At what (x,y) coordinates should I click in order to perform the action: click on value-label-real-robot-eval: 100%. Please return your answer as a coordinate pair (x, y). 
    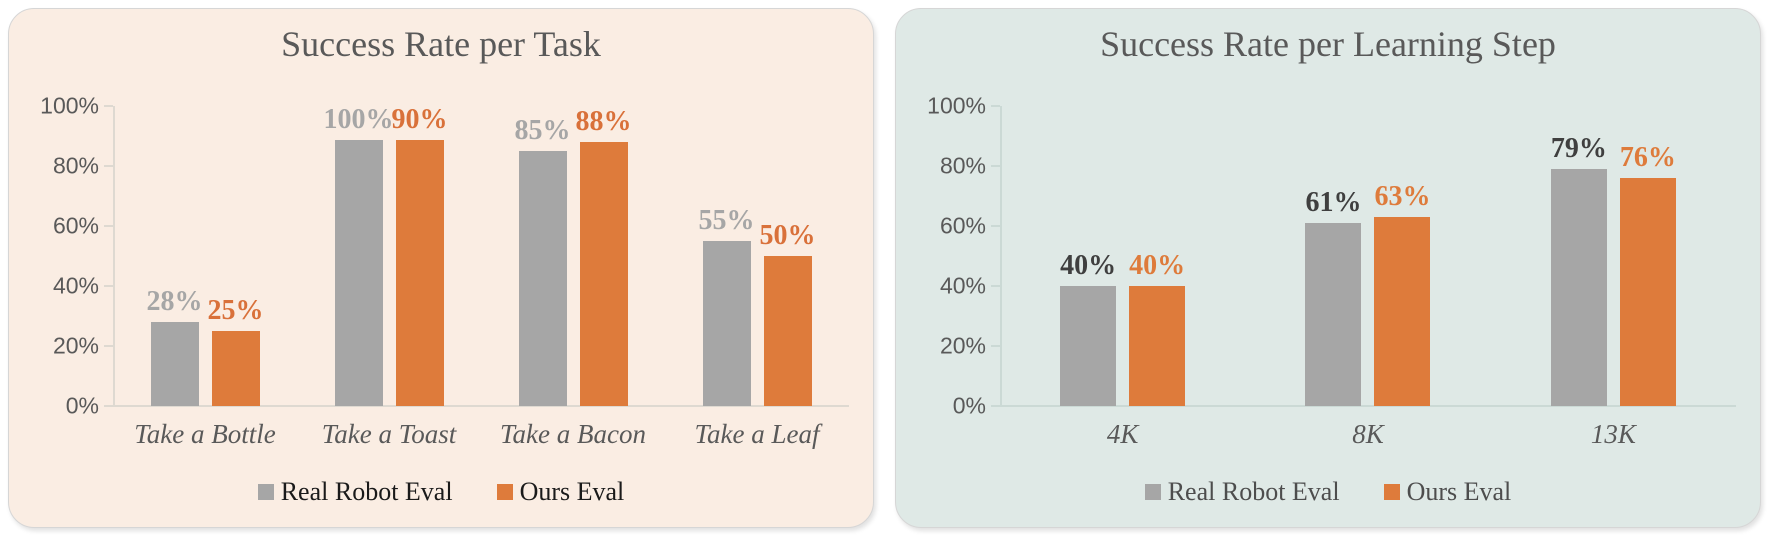
    Looking at the image, I should click on (358, 120).